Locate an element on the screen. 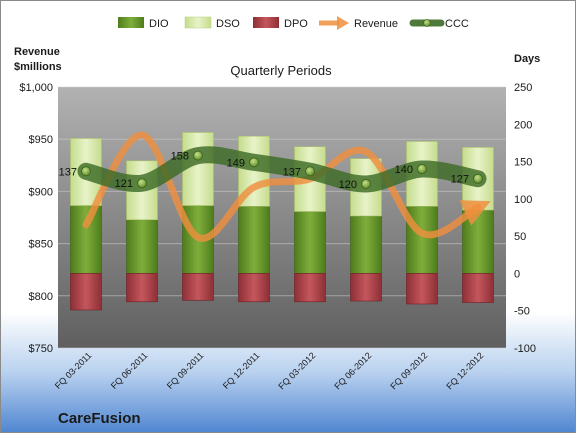  right-axis-tick-label: 250 is located at coordinates (523, 88).